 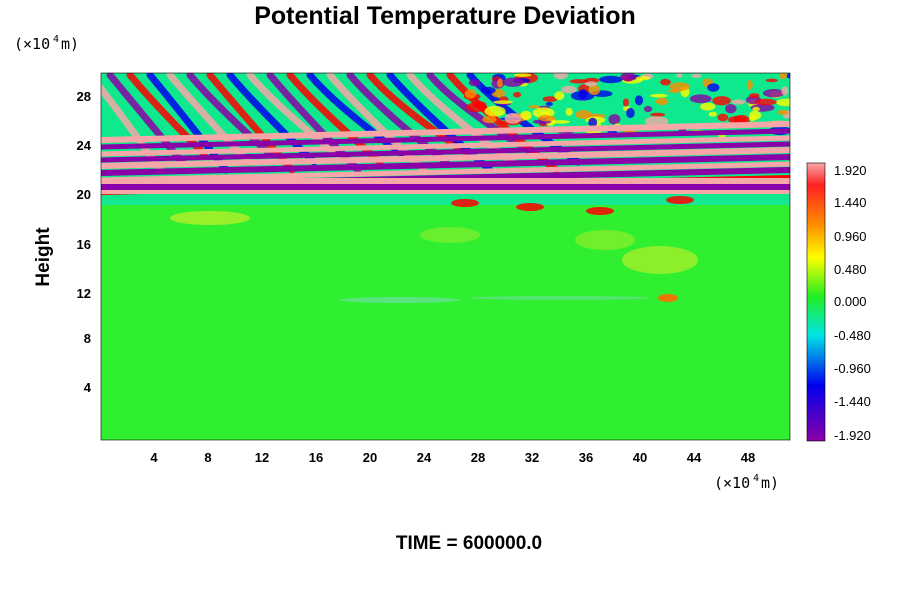 What do you see at coordinates (850, 236) in the screenshot?
I see `colorbar-tick-label: 0.960` at bounding box center [850, 236].